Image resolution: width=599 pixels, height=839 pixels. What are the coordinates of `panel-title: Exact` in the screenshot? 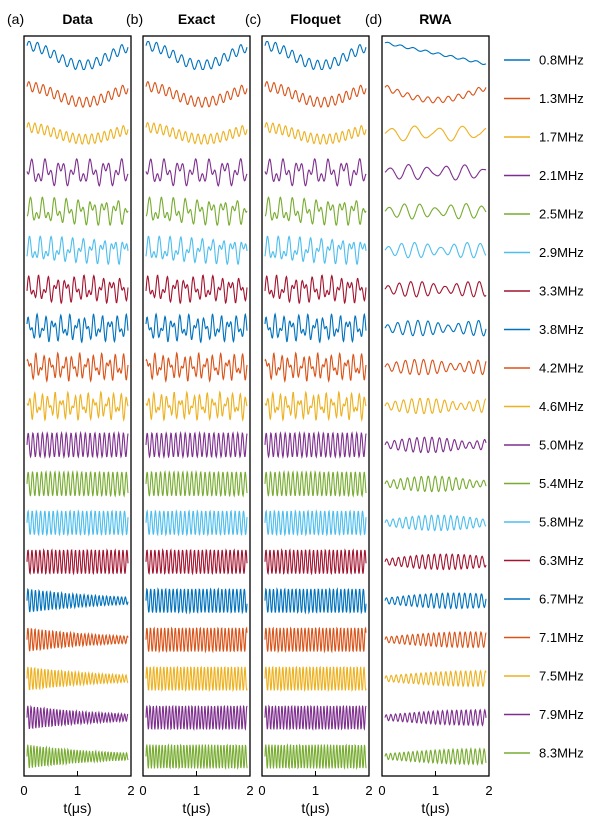 It's located at (197, 19).